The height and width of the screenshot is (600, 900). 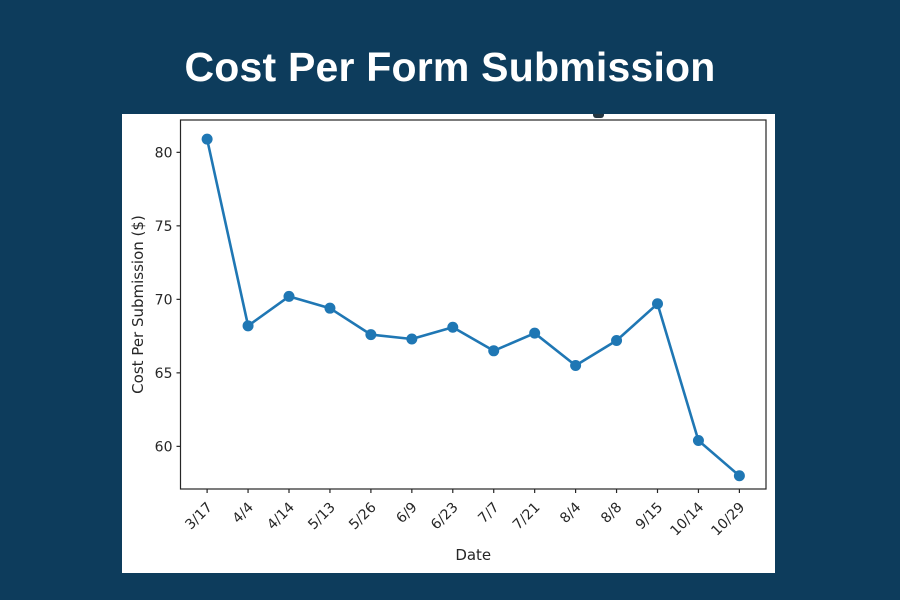 I want to click on x-tick-label: 6/9, so click(x=406, y=513).